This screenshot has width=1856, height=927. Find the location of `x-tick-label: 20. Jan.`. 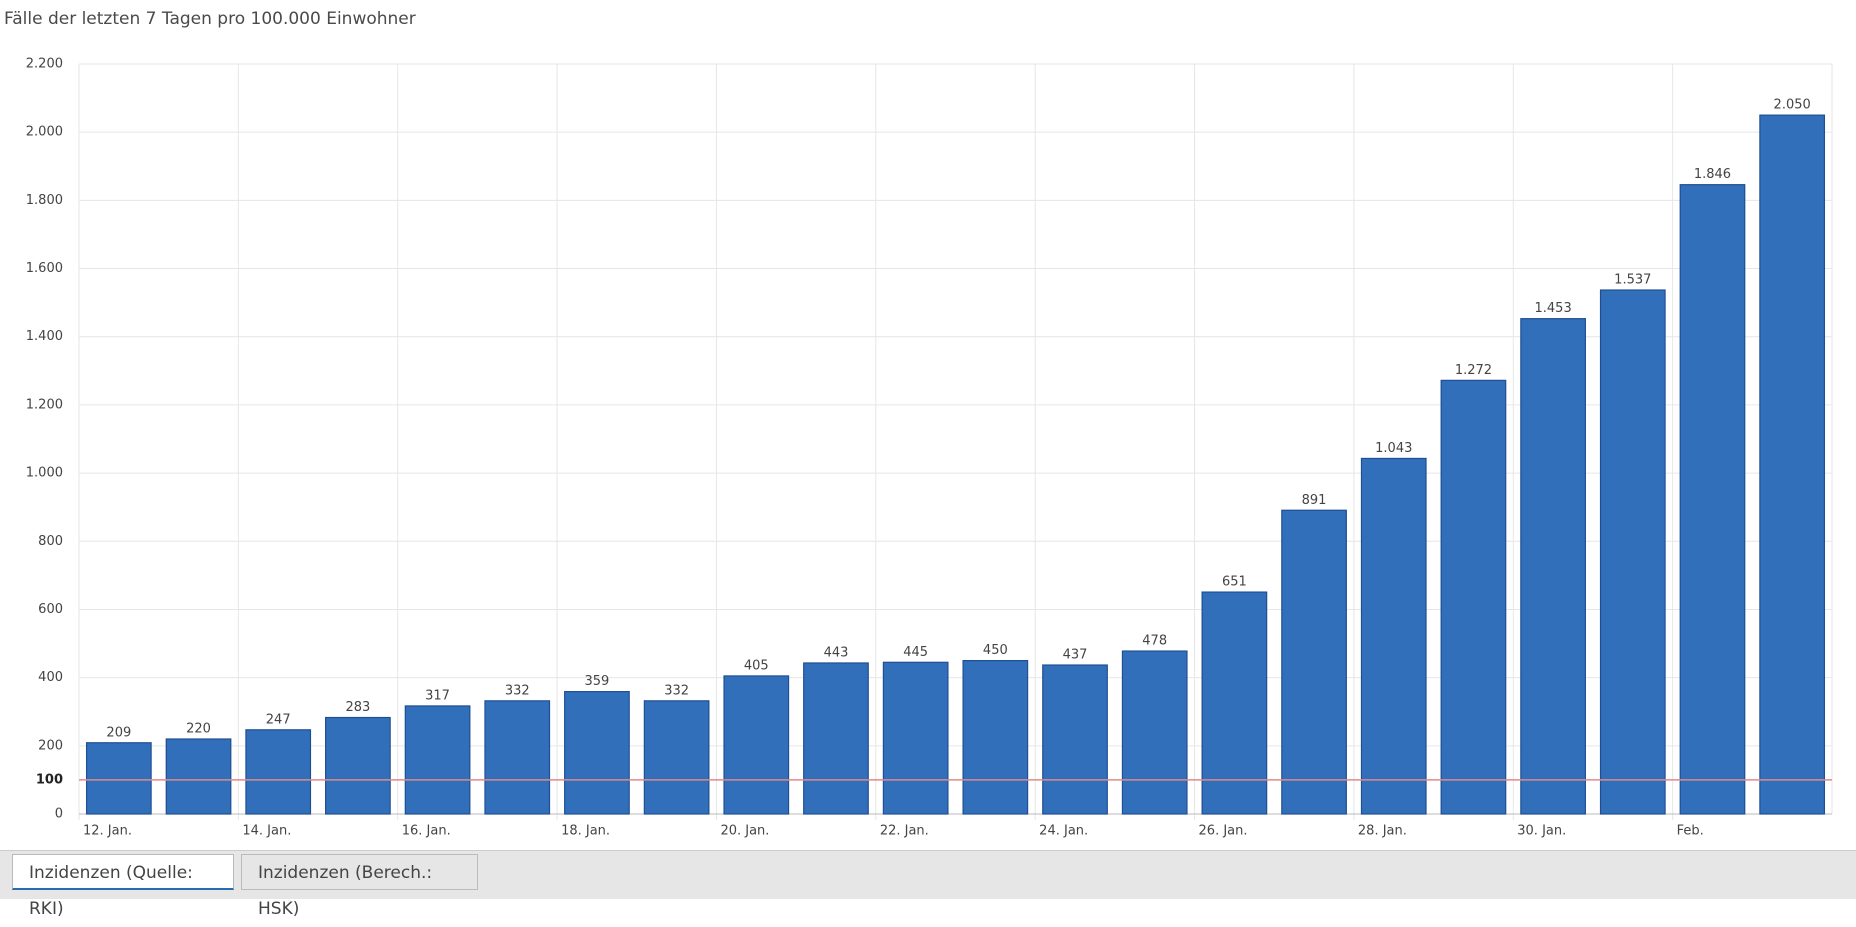

x-tick-label: 20. Jan. is located at coordinates (744, 831).